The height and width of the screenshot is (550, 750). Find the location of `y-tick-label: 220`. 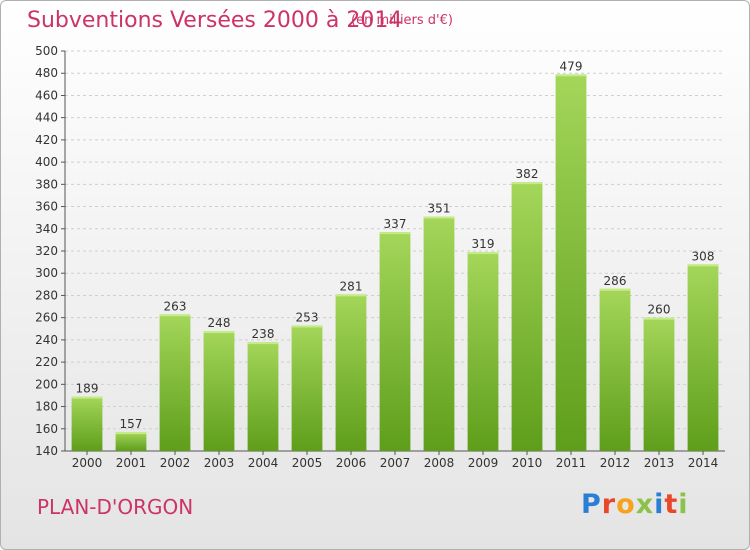

y-tick-label: 220 is located at coordinates (46, 362).